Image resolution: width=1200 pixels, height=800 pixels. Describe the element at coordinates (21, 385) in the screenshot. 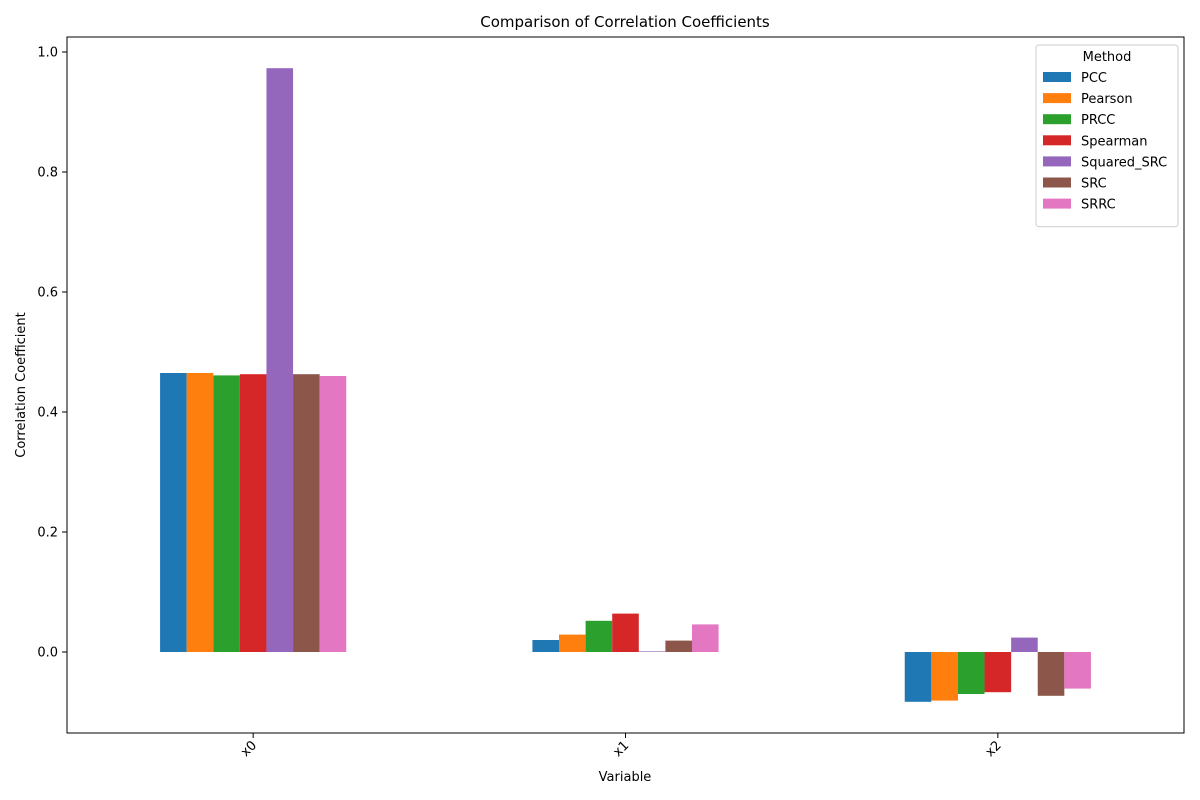

I see `y-axis-label: Correlation Coefficient` at that location.